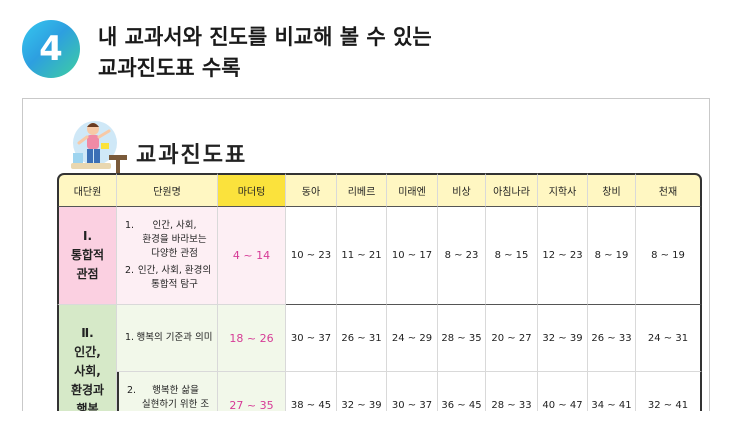 Image resolution: width=733 pixels, height=435 pixels. I want to click on mothertongue-pages: 4 ~ 14, so click(252, 256).